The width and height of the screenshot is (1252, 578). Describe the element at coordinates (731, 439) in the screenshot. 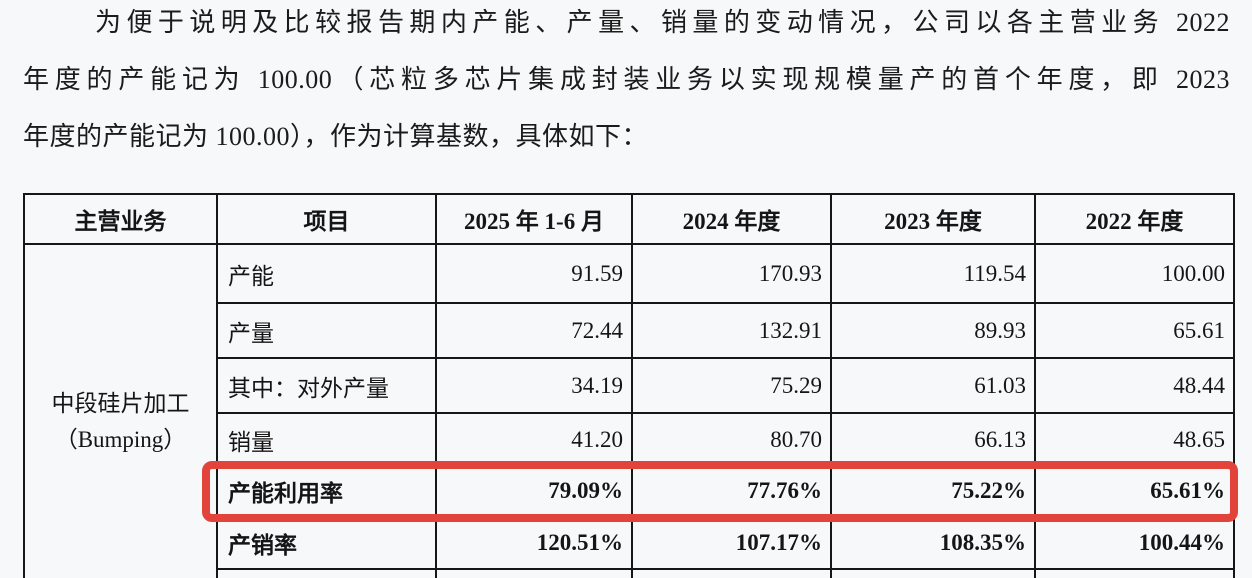

I see `cell-value: 80.70` at that location.